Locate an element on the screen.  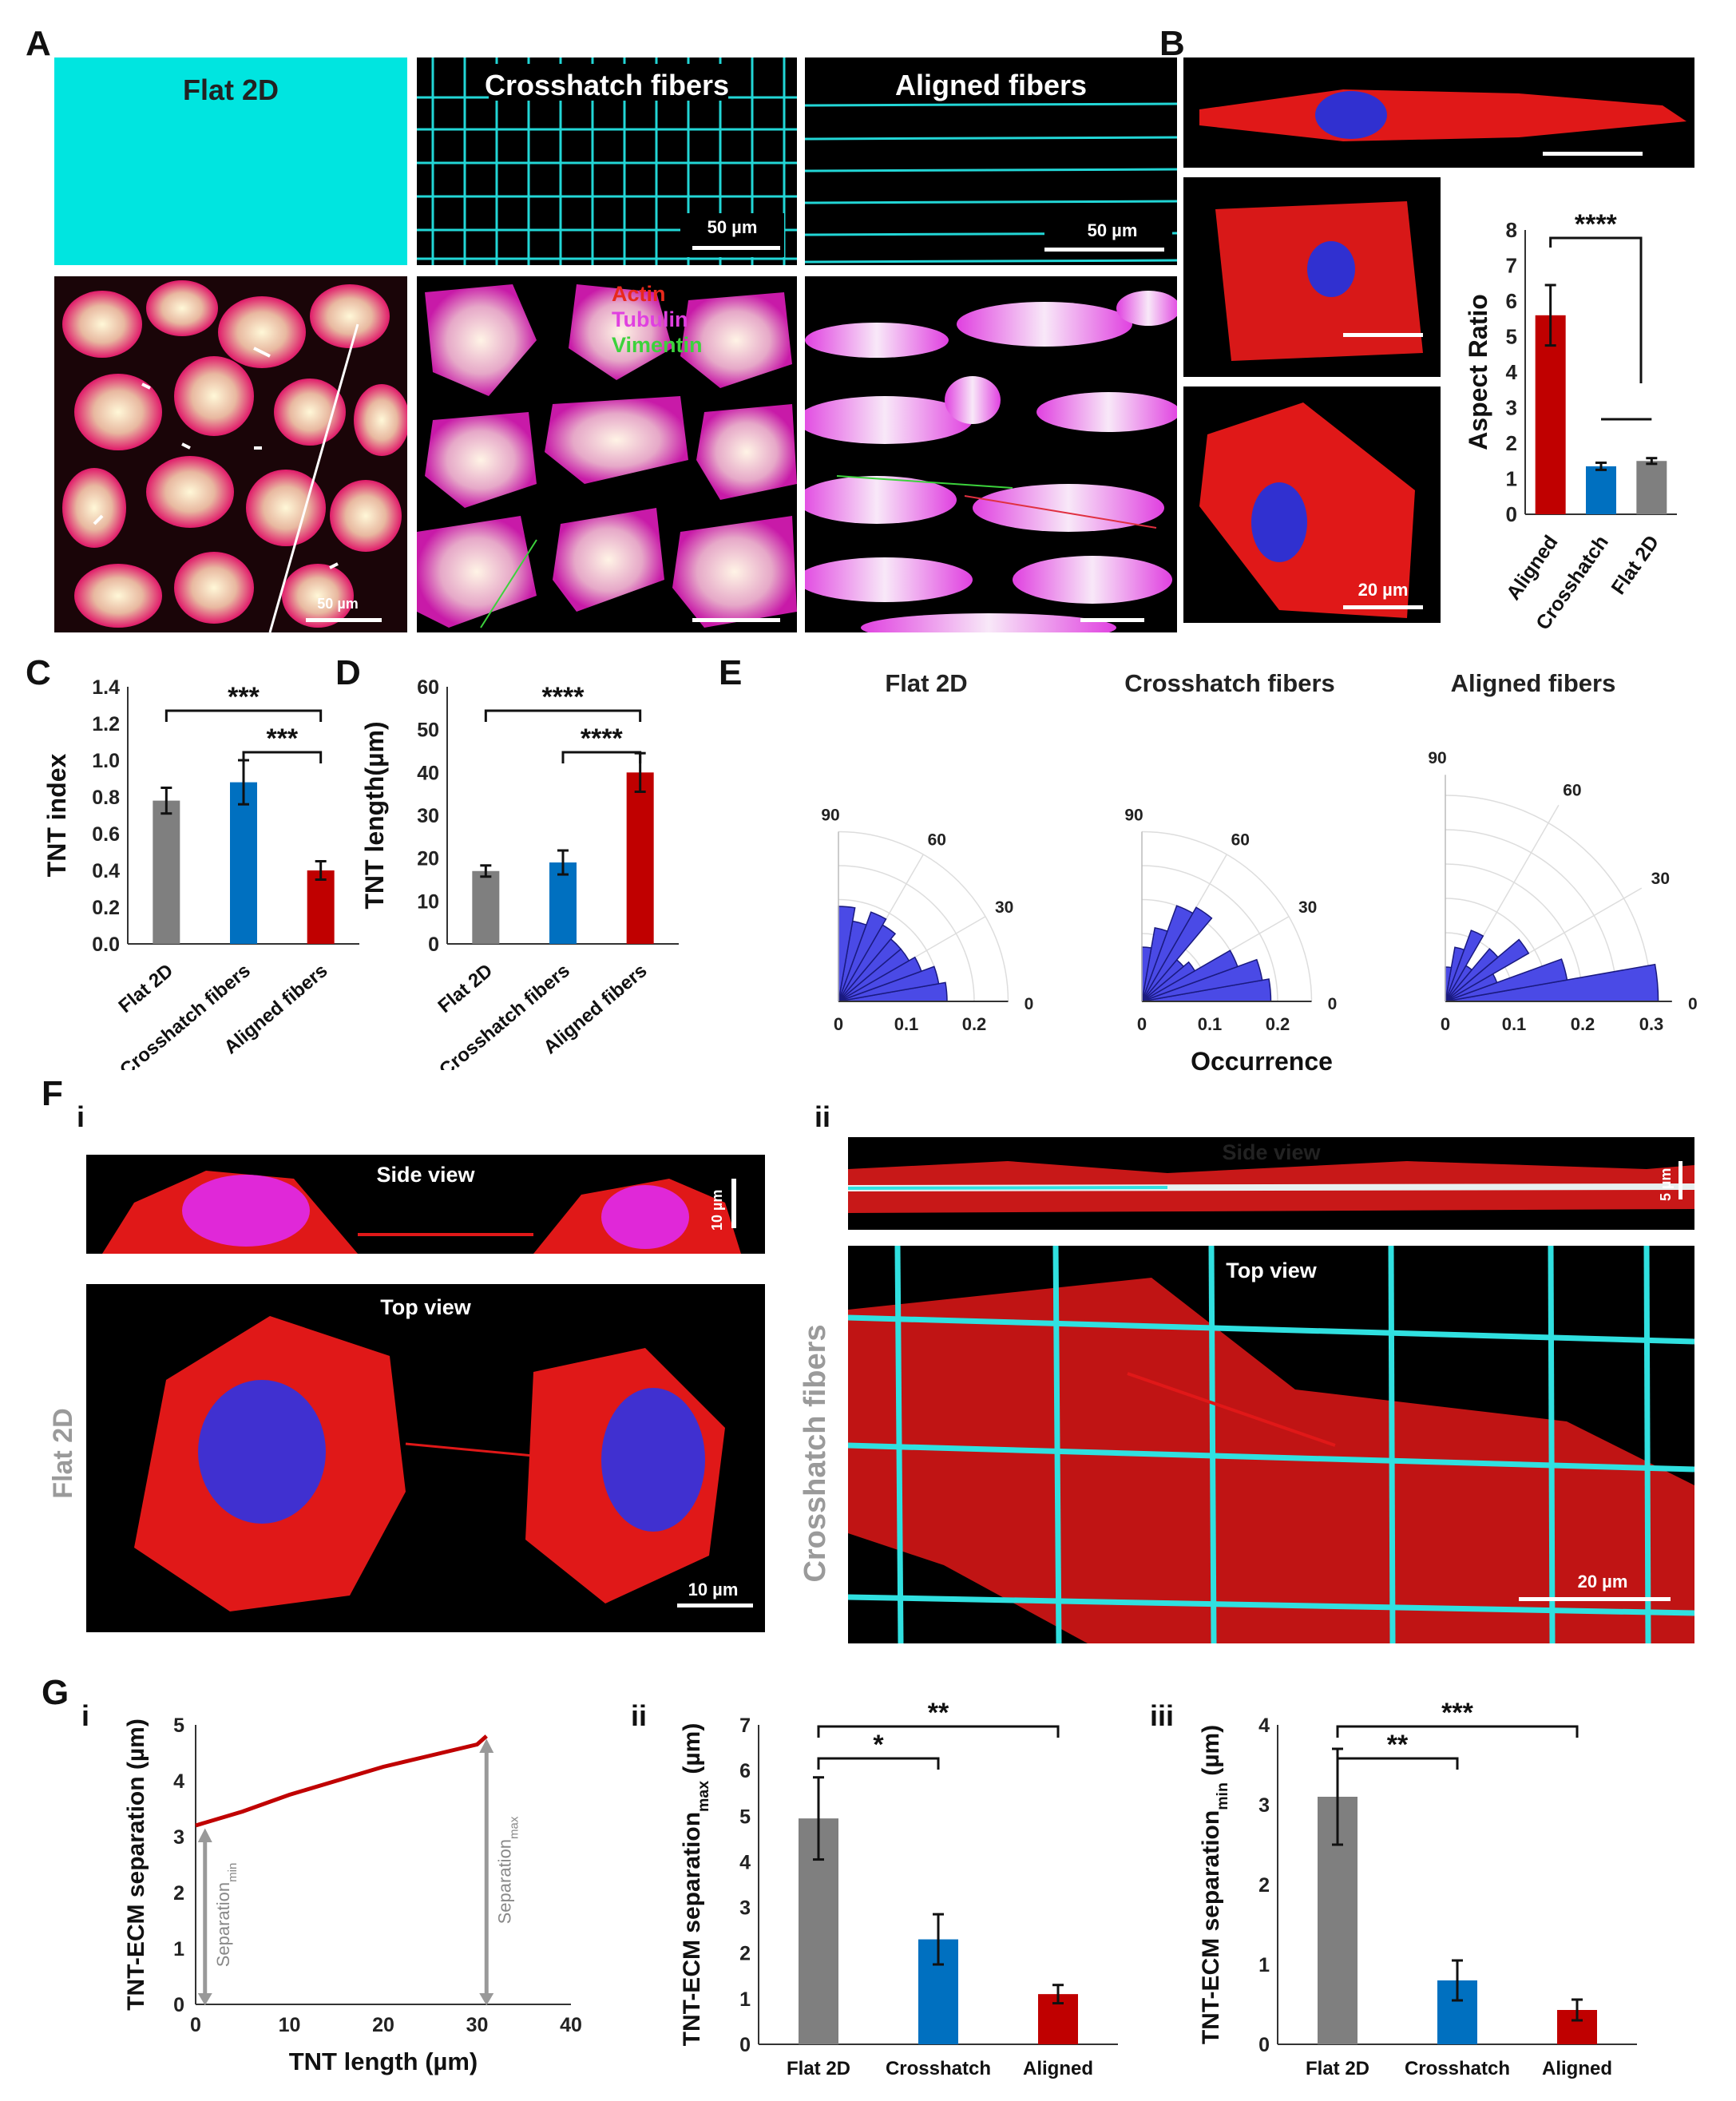
x-tick-label: 40 is located at coordinates (571, 2025).